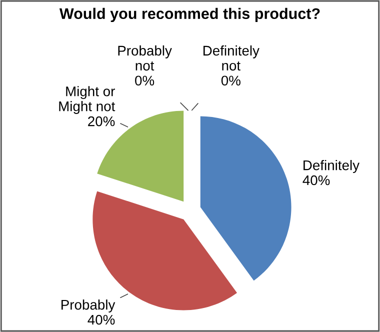  I want to click on slice-label: Probably, so click(89, 306).